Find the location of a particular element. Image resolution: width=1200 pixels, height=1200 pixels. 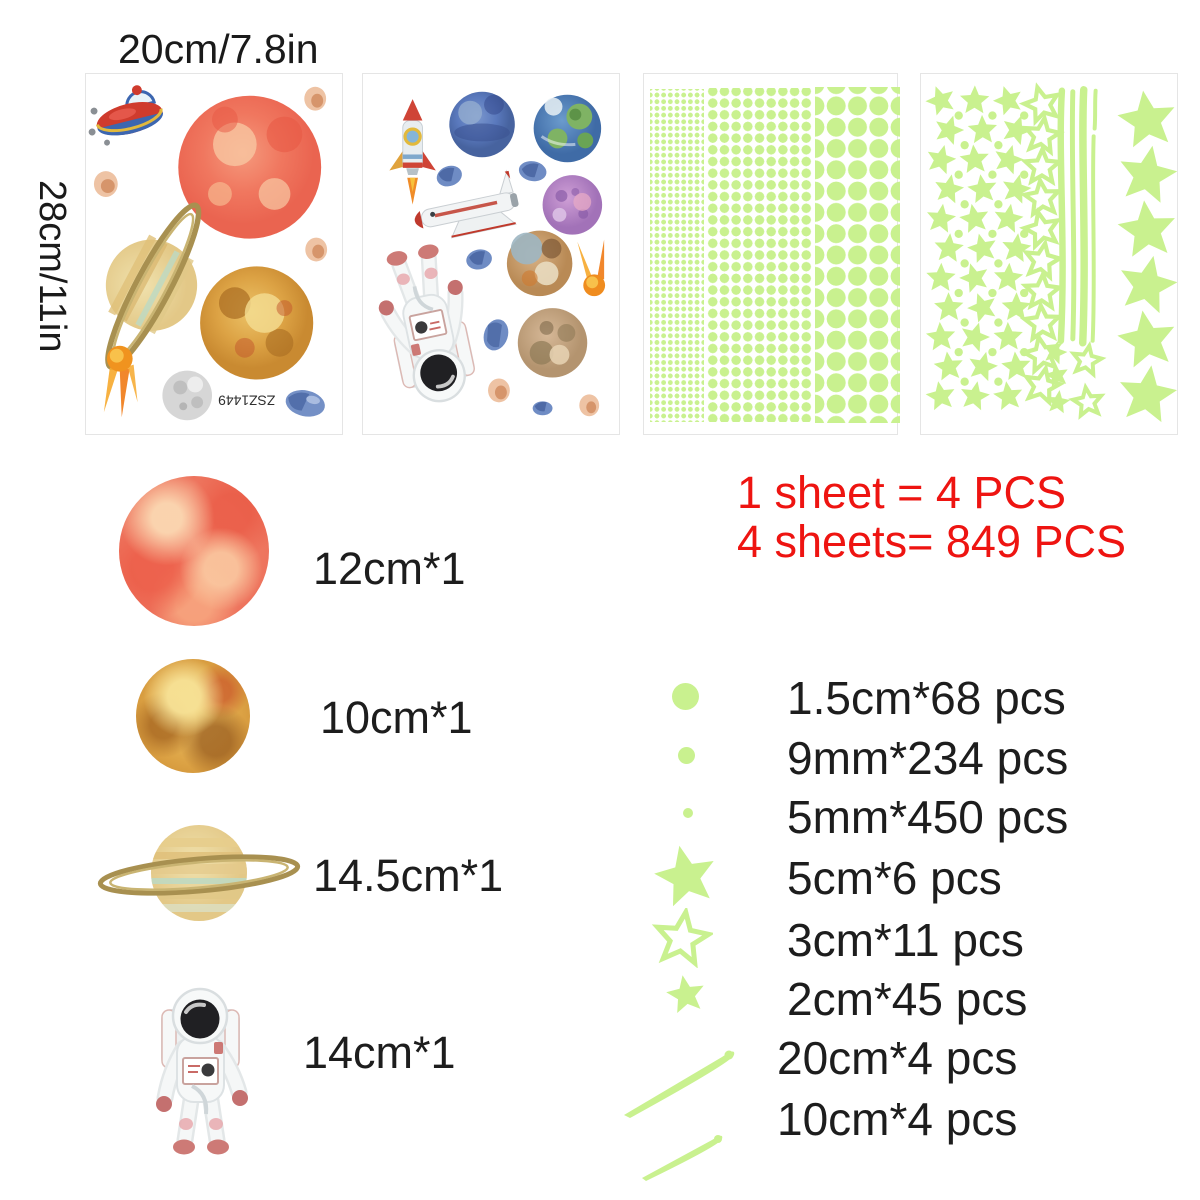

glow-strip-long is located at coordinates (679, 1084).